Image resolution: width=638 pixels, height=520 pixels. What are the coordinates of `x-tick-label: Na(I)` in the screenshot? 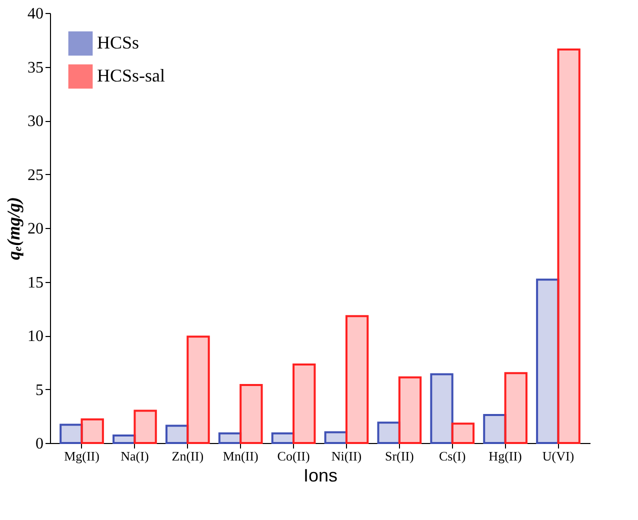 It's located at (134, 456).